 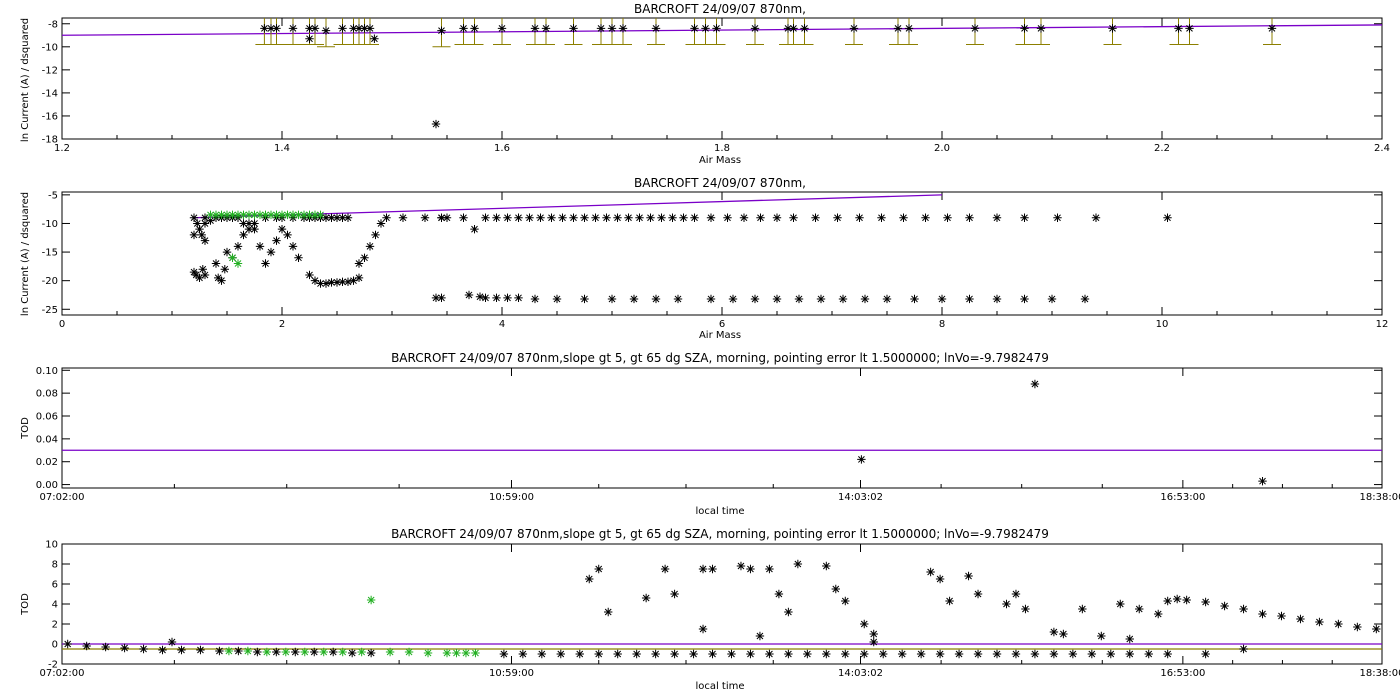 What do you see at coordinates (722, 73) in the screenshot?
I see `plot-area` at bounding box center [722, 73].